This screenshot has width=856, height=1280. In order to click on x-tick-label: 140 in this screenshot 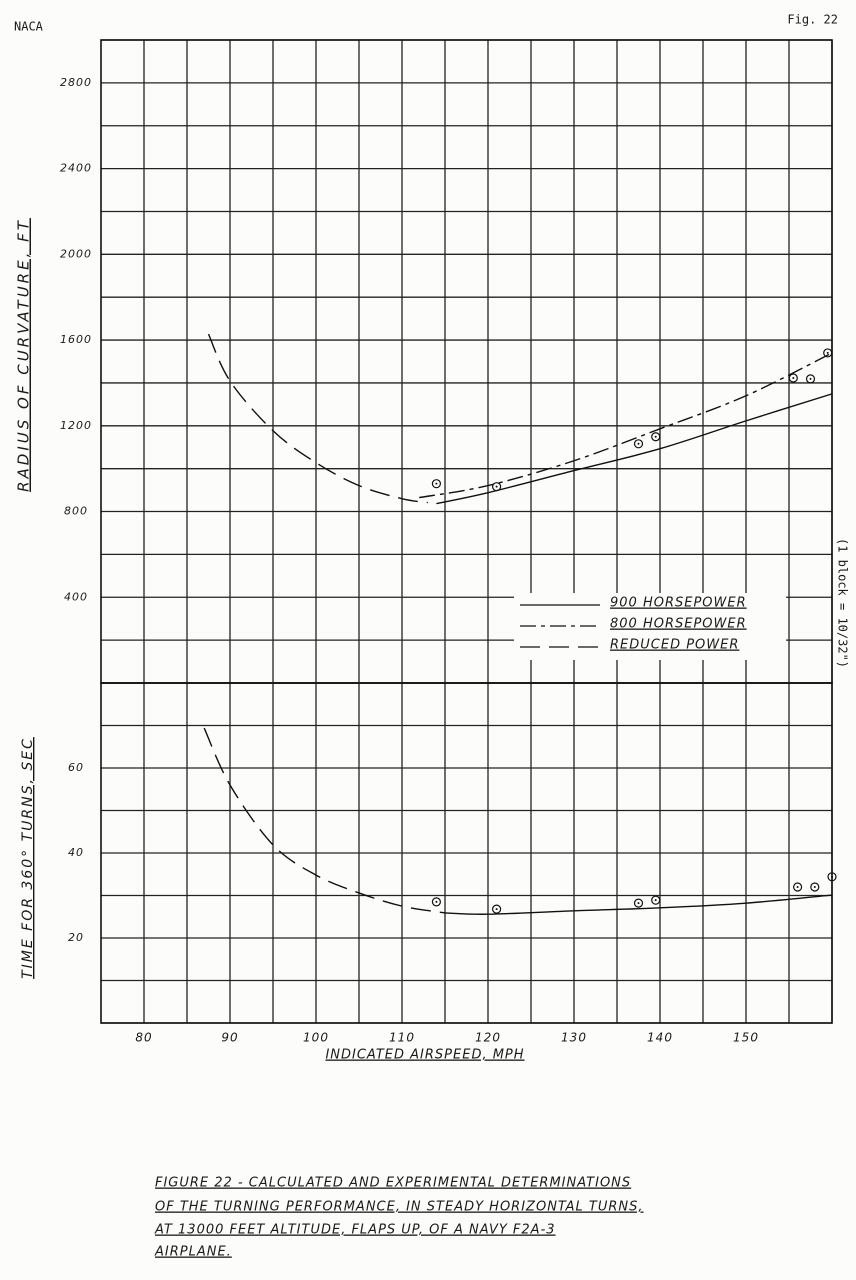, I will do `click(660, 1038)`.